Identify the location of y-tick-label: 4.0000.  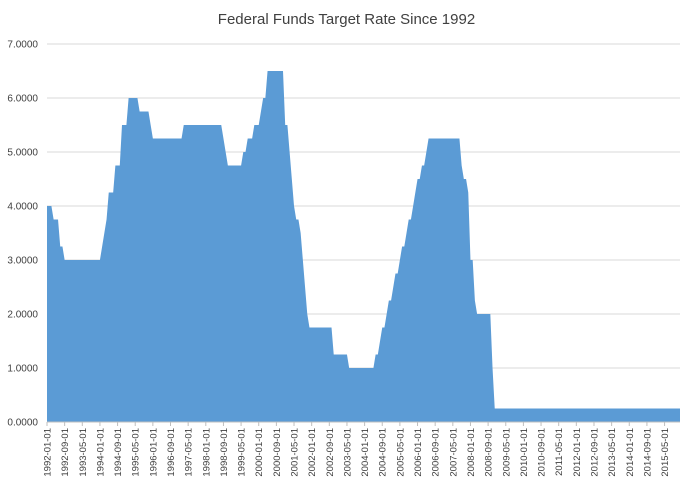
(22, 207).